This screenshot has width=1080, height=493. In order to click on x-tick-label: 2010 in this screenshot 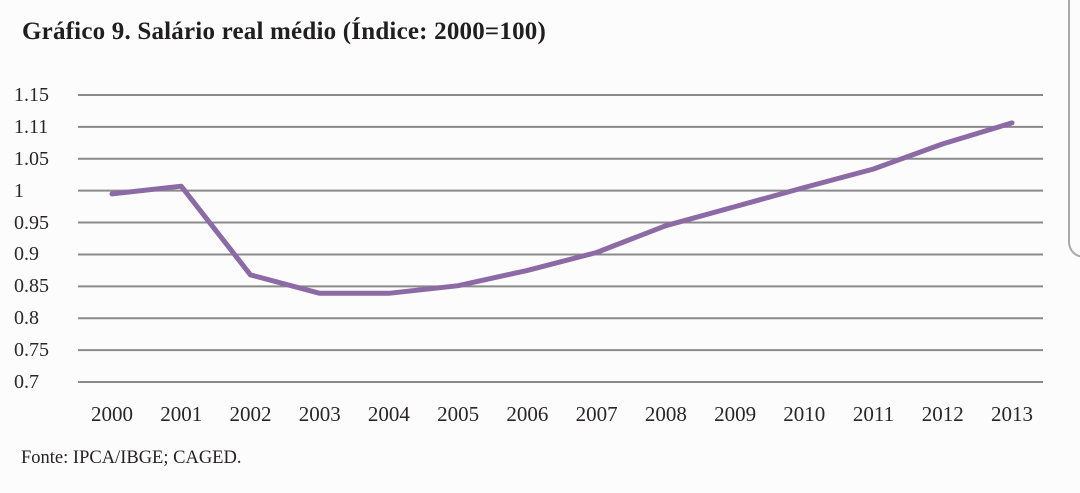, I will do `click(804, 414)`.